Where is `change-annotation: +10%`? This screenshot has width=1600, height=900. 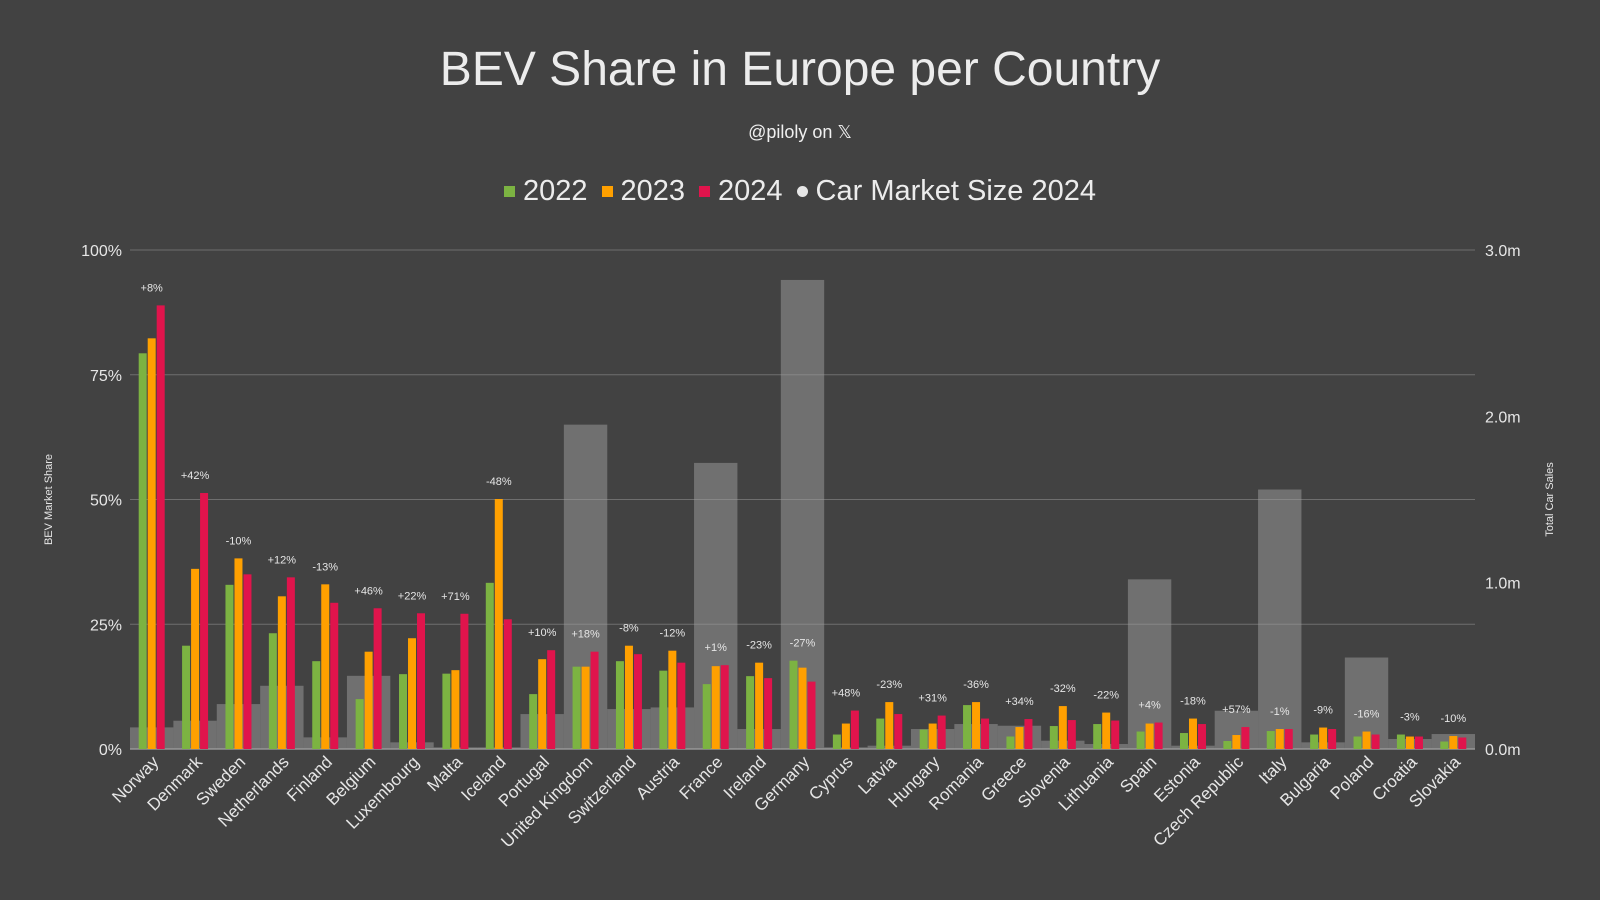
change-annotation: +10% is located at coordinates (542, 633).